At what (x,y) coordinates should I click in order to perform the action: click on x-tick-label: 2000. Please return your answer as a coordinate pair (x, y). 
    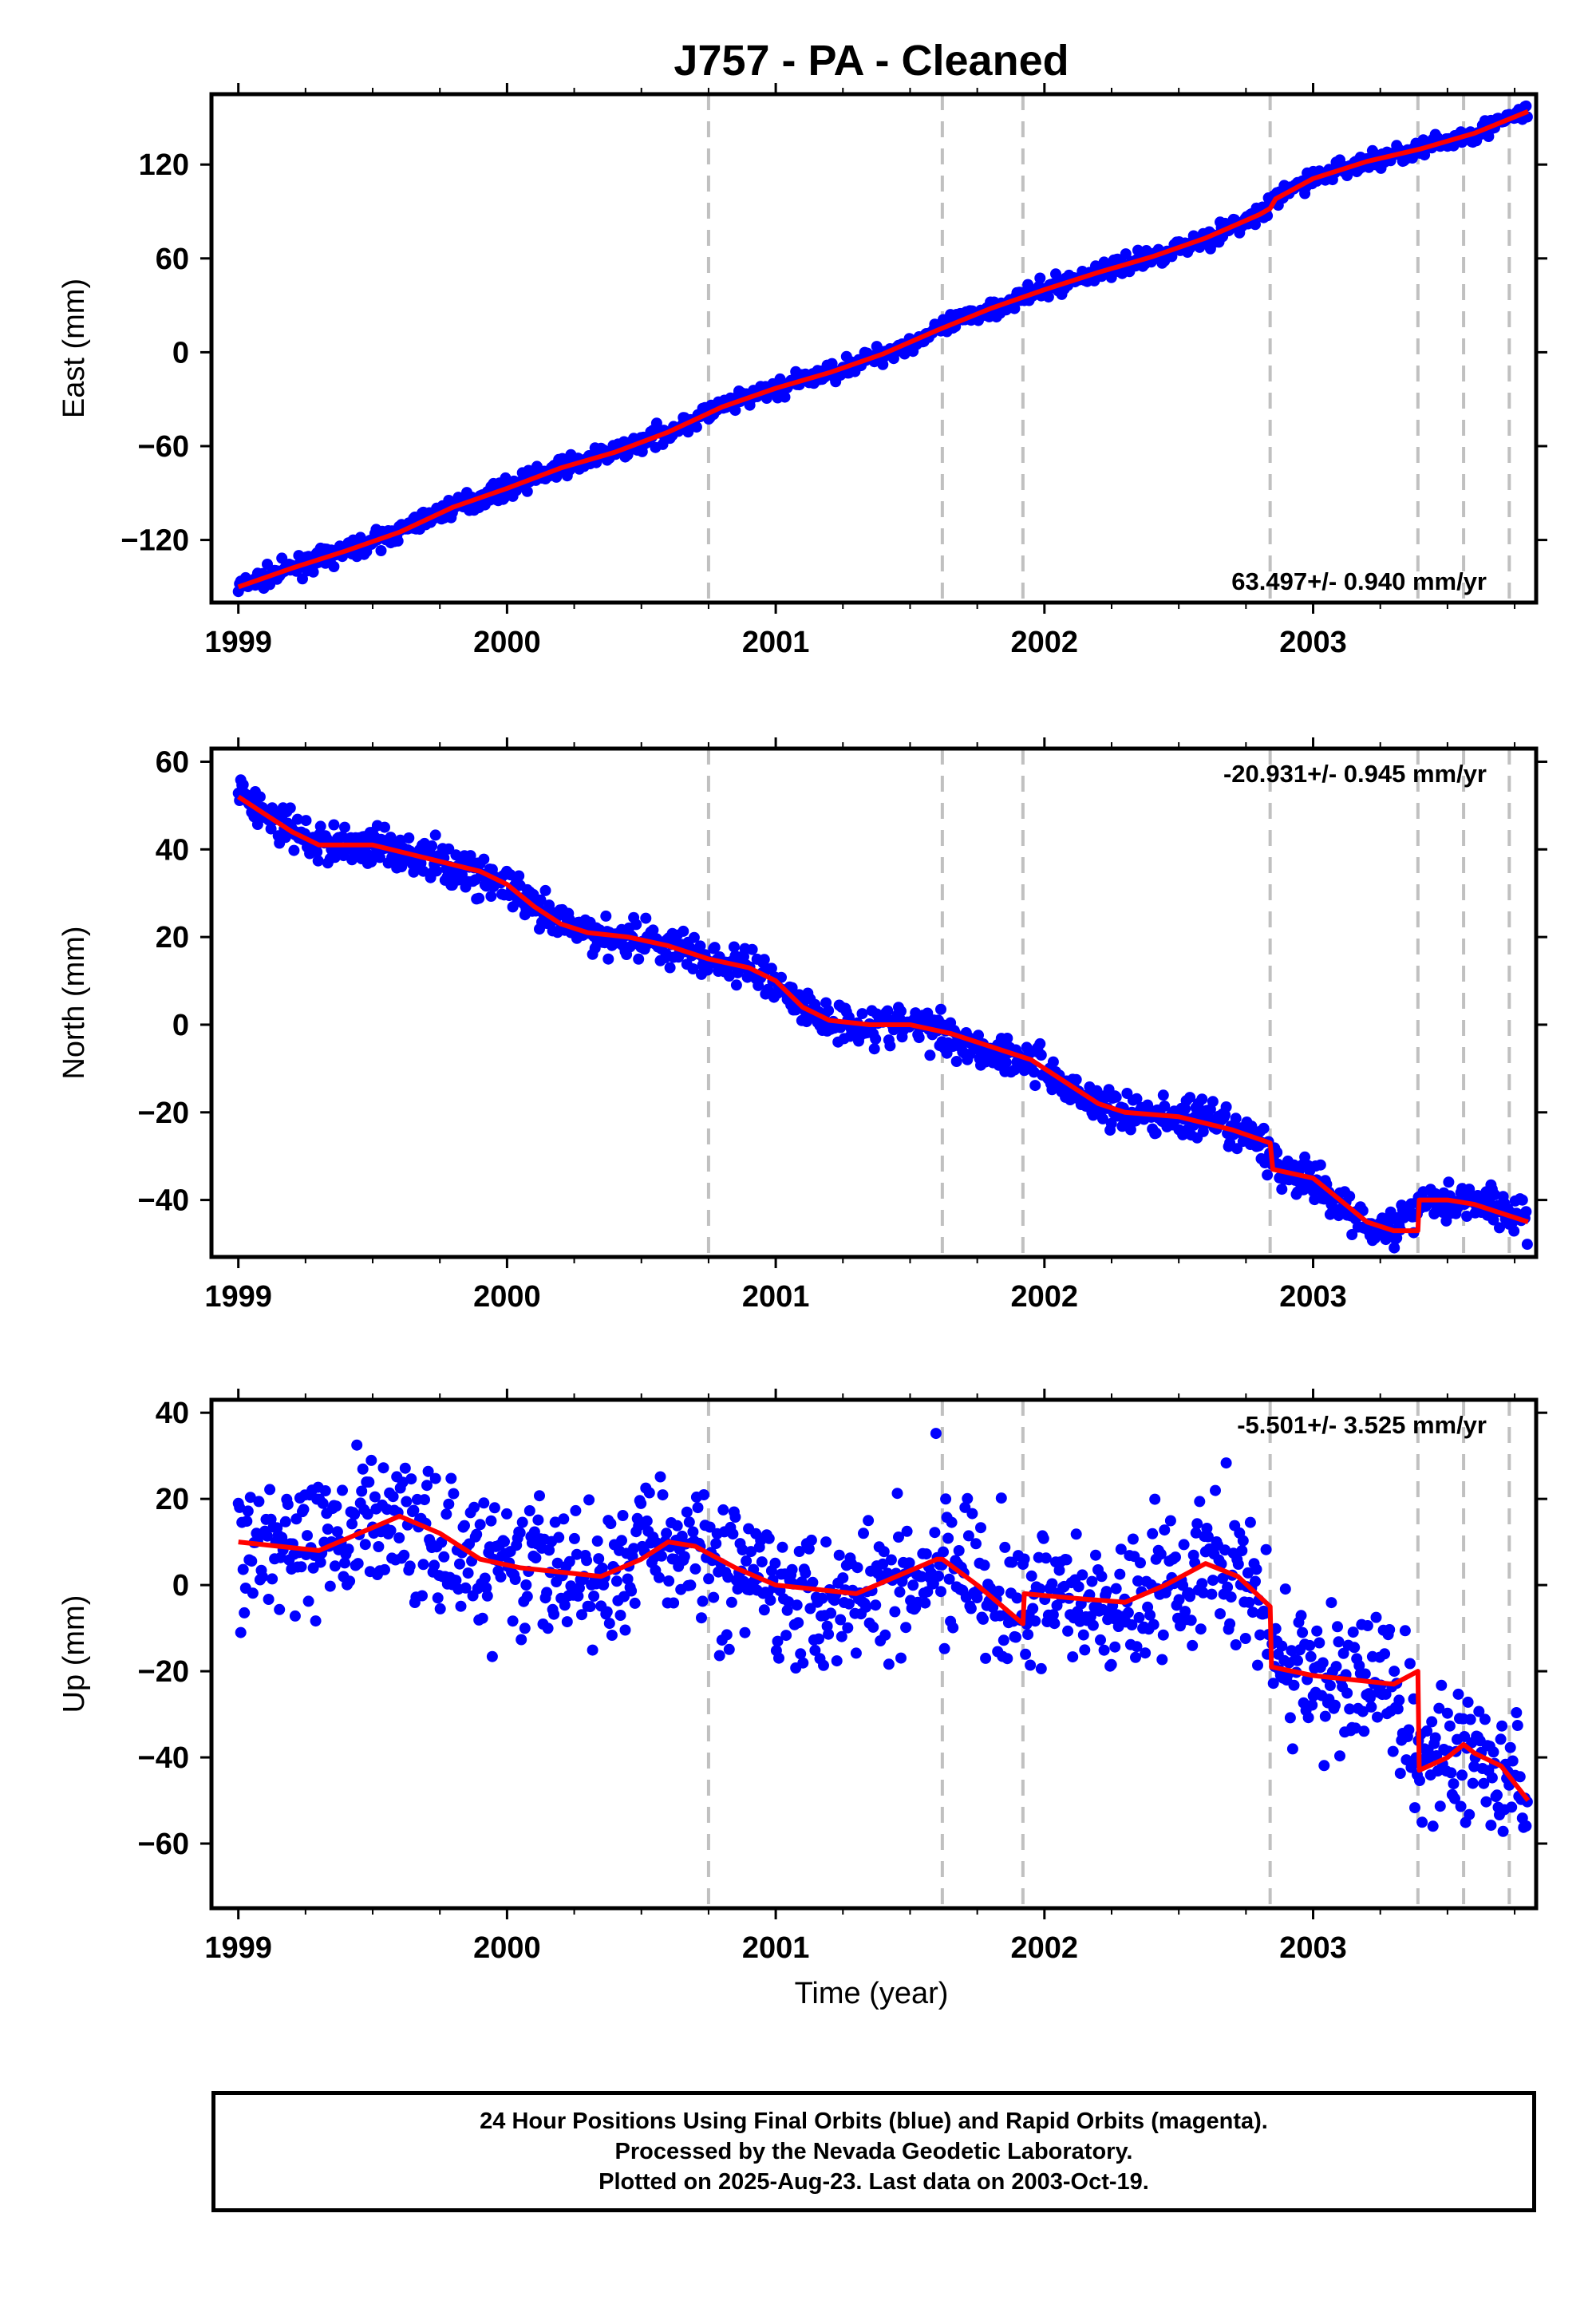
    Looking at the image, I should click on (507, 642).